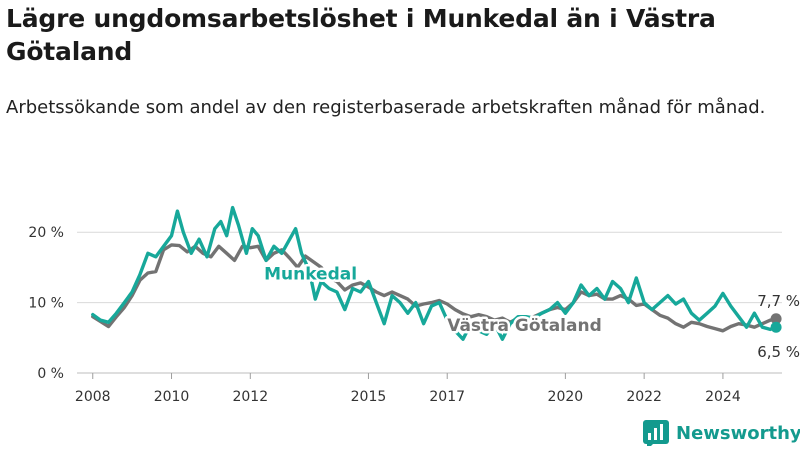 The height and width of the screenshot is (450, 800). I want to click on x-tick-label: 2015, so click(369, 397).